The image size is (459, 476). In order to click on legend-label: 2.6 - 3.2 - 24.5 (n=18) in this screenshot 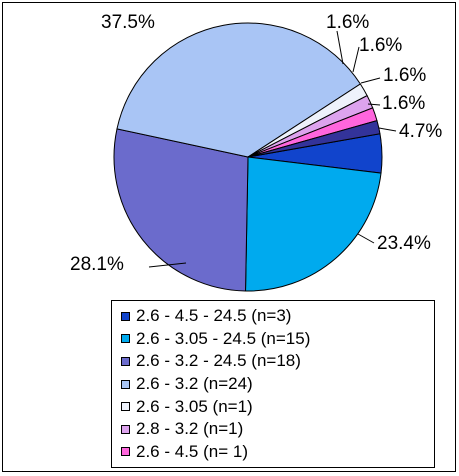, I will do `click(218, 361)`.